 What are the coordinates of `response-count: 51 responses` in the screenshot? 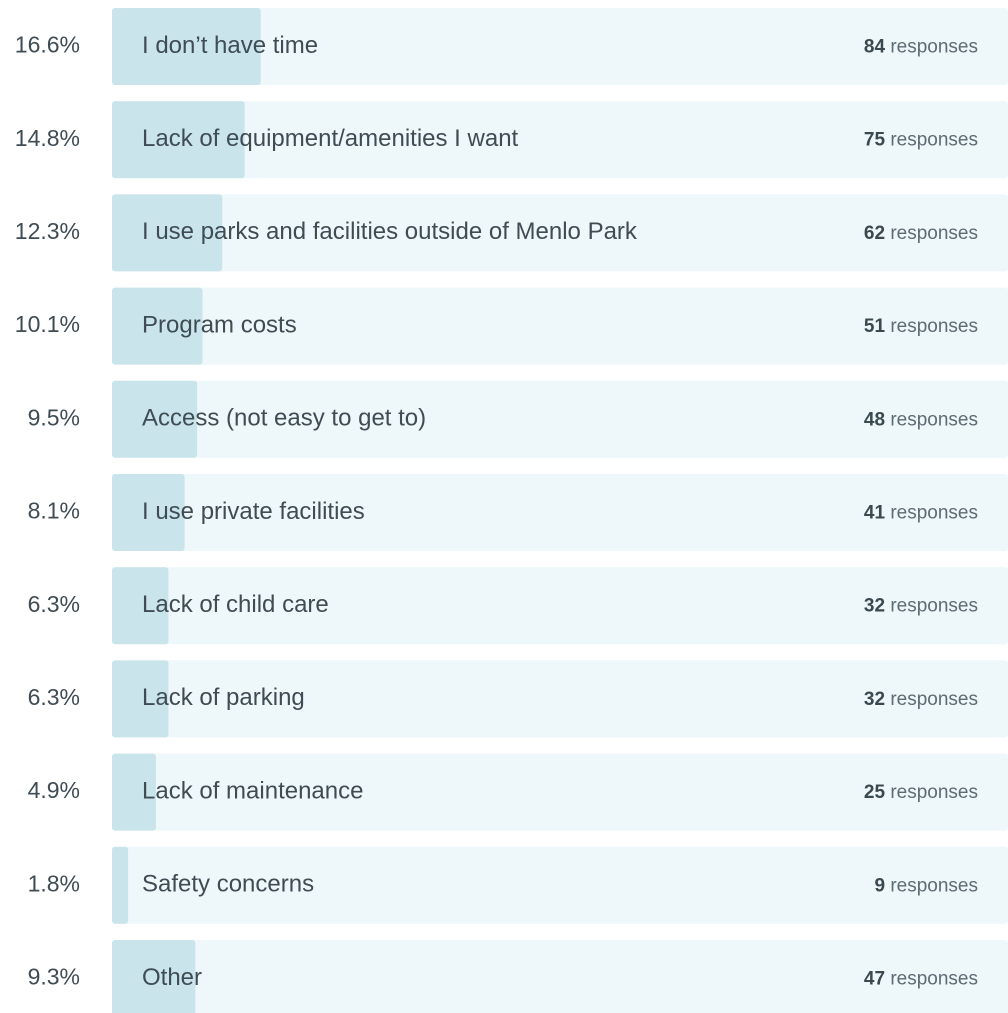 It's located at (921, 326).